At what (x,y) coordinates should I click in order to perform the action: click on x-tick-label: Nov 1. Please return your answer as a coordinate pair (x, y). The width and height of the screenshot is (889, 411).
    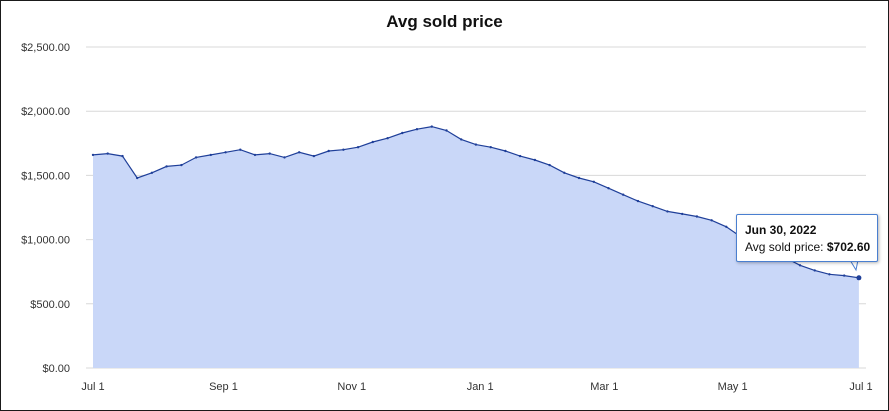
    Looking at the image, I should click on (351, 387).